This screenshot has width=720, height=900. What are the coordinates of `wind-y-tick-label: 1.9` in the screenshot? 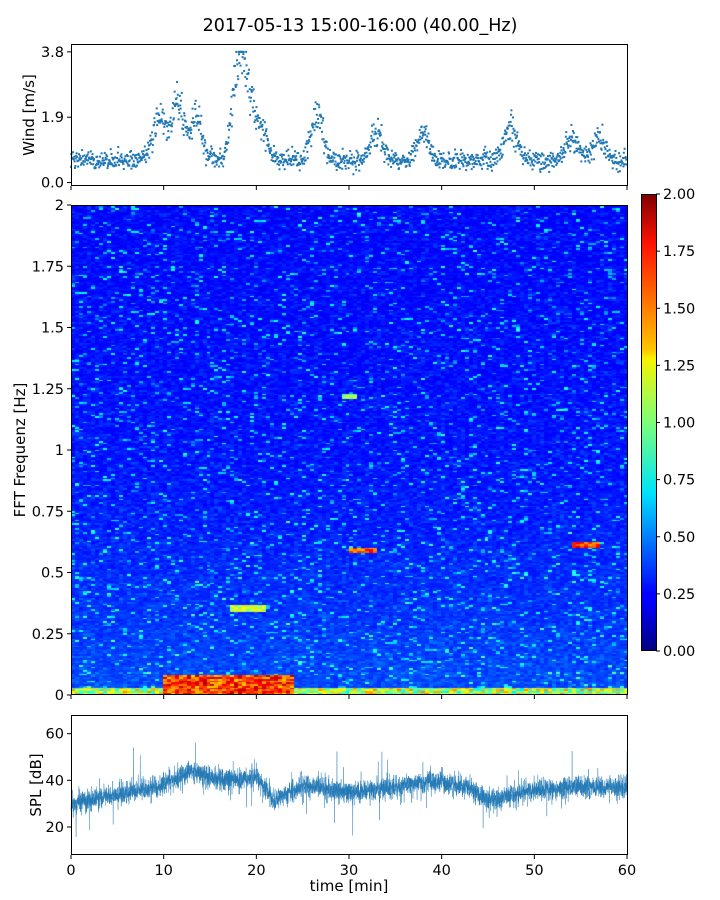 It's located at (52, 118).